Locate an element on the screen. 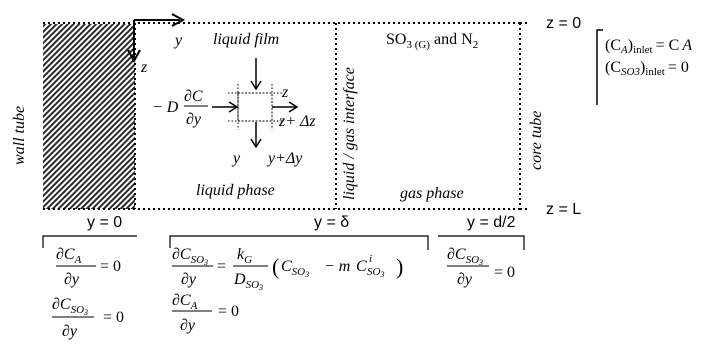 This screenshot has height=346, width=710. bc-right-bracket is located at coordinates (481, 242).